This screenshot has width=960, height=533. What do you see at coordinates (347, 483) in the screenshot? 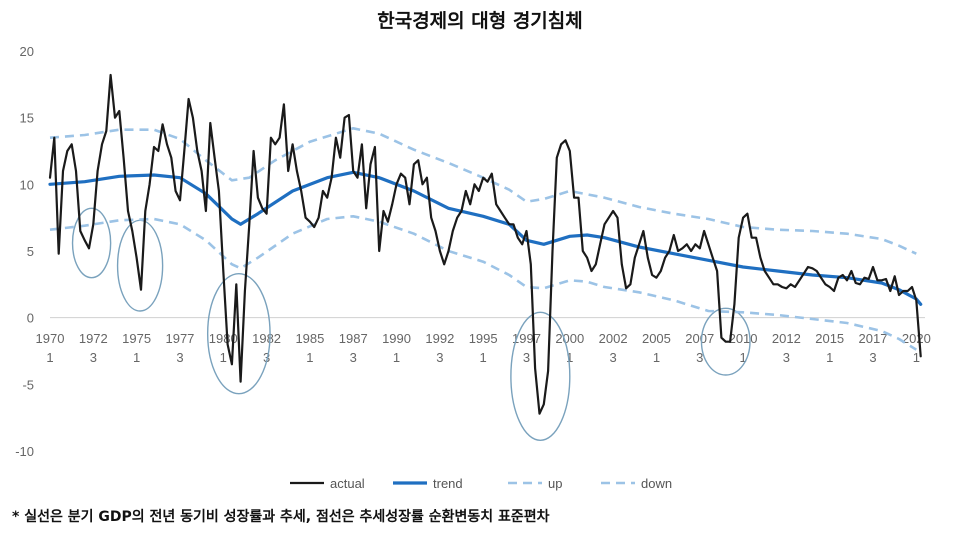
I see `legend-label-actual: actual` at bounding box center [347, 483].